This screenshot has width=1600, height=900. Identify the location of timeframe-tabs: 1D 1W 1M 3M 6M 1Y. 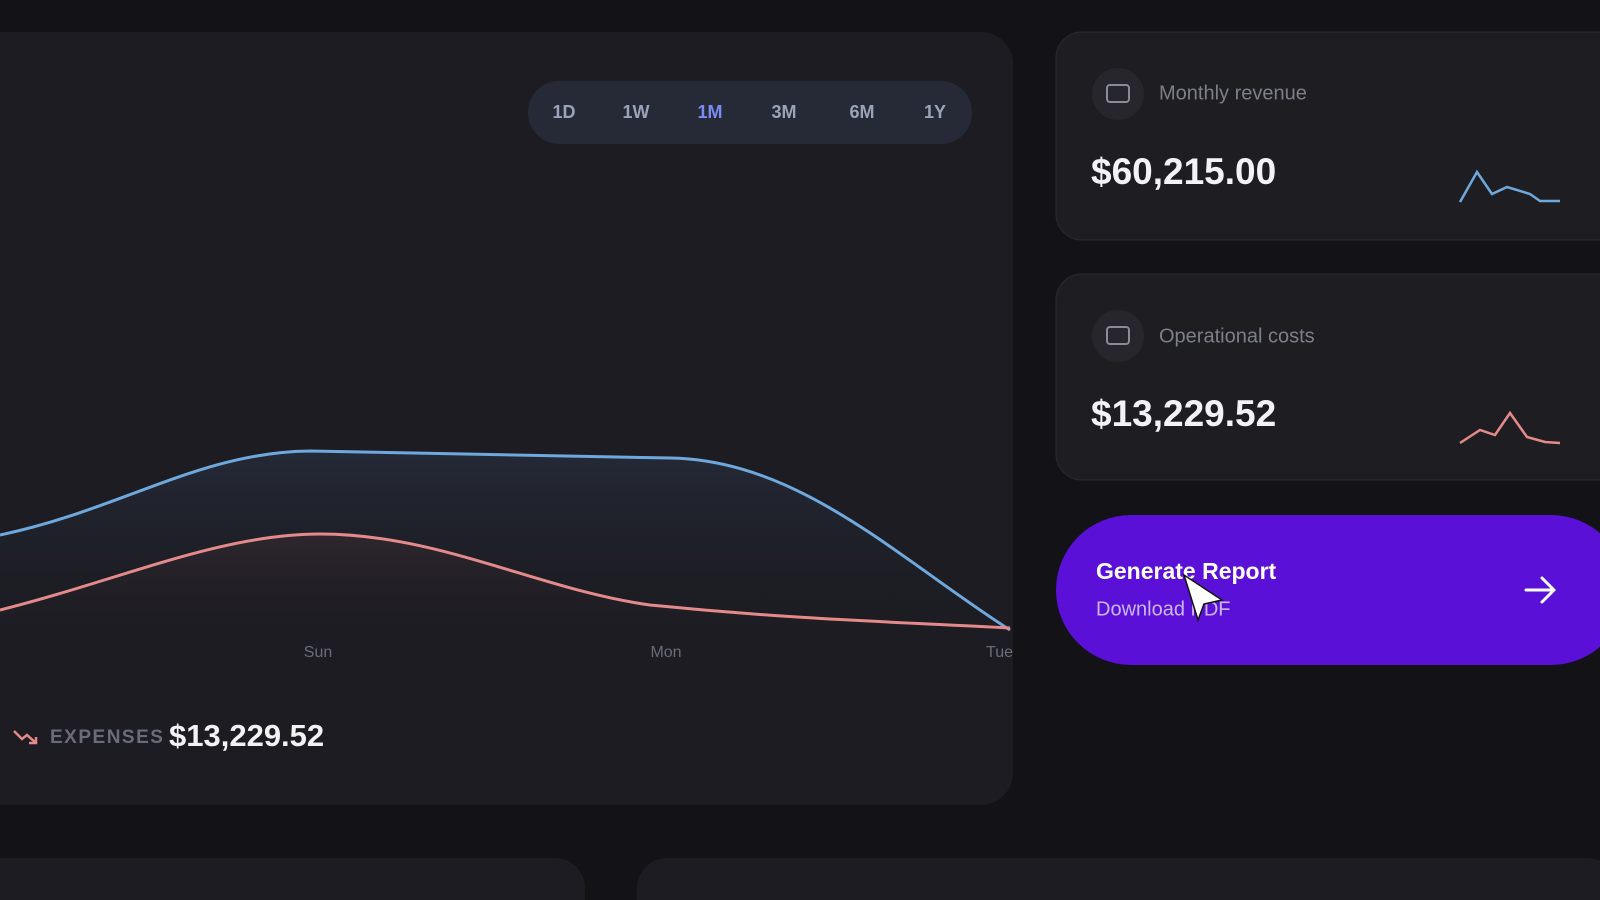
(749, 112).